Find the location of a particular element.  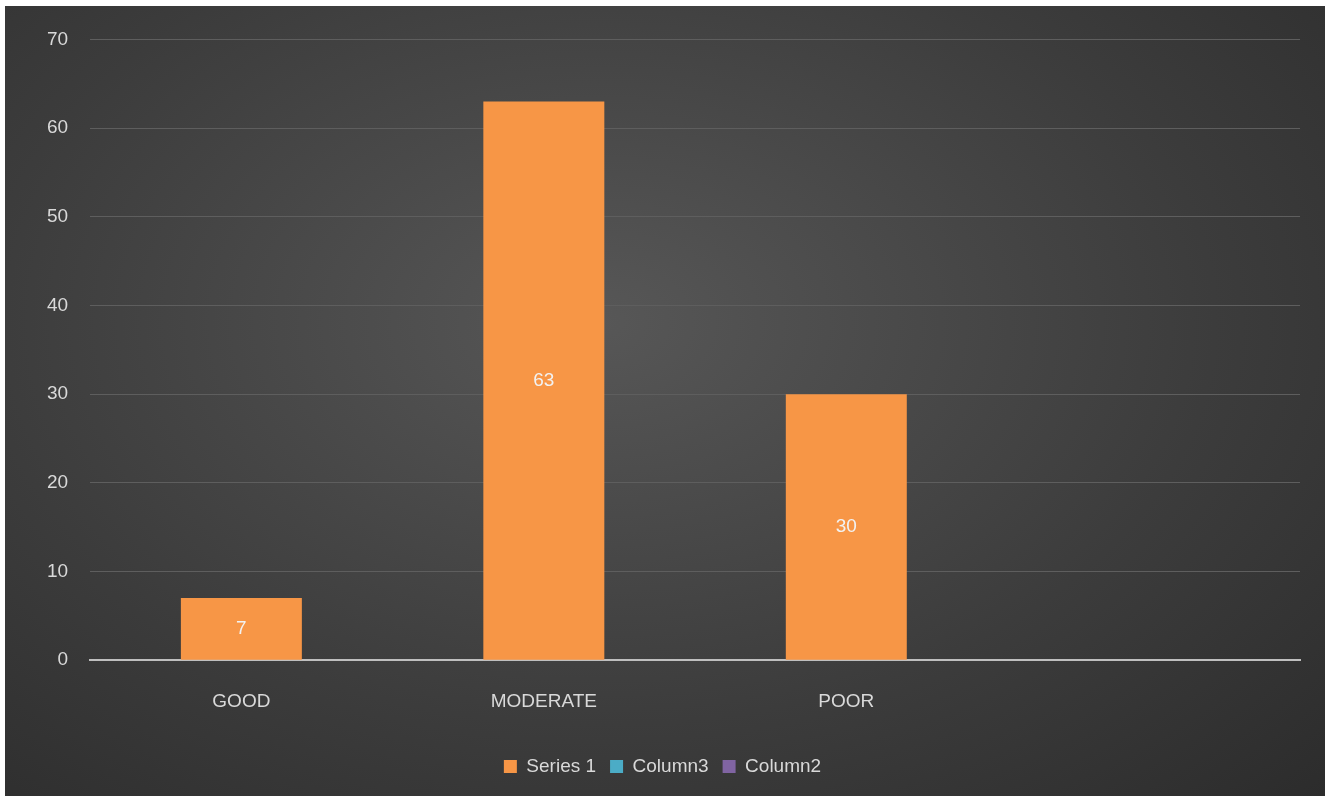

legend-label: Column3 is located at coordinates (670, 765).